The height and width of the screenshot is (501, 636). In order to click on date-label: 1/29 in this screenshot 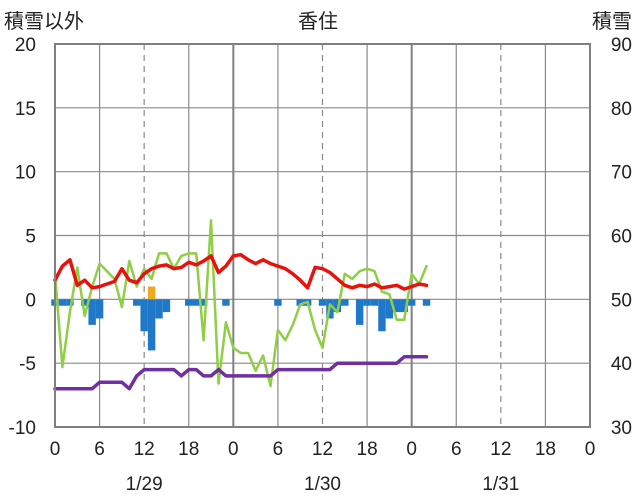, I will do `click(144, 484)`.